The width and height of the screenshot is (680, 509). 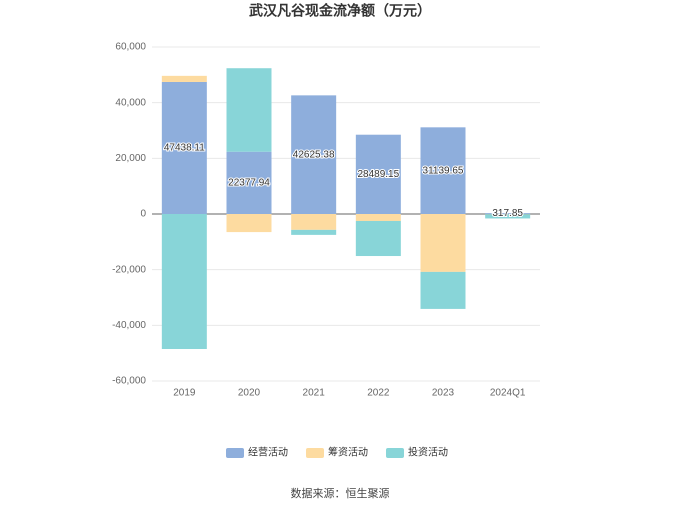 I want to click on y-tick-label: -60,000, so click(x=129, y=381).